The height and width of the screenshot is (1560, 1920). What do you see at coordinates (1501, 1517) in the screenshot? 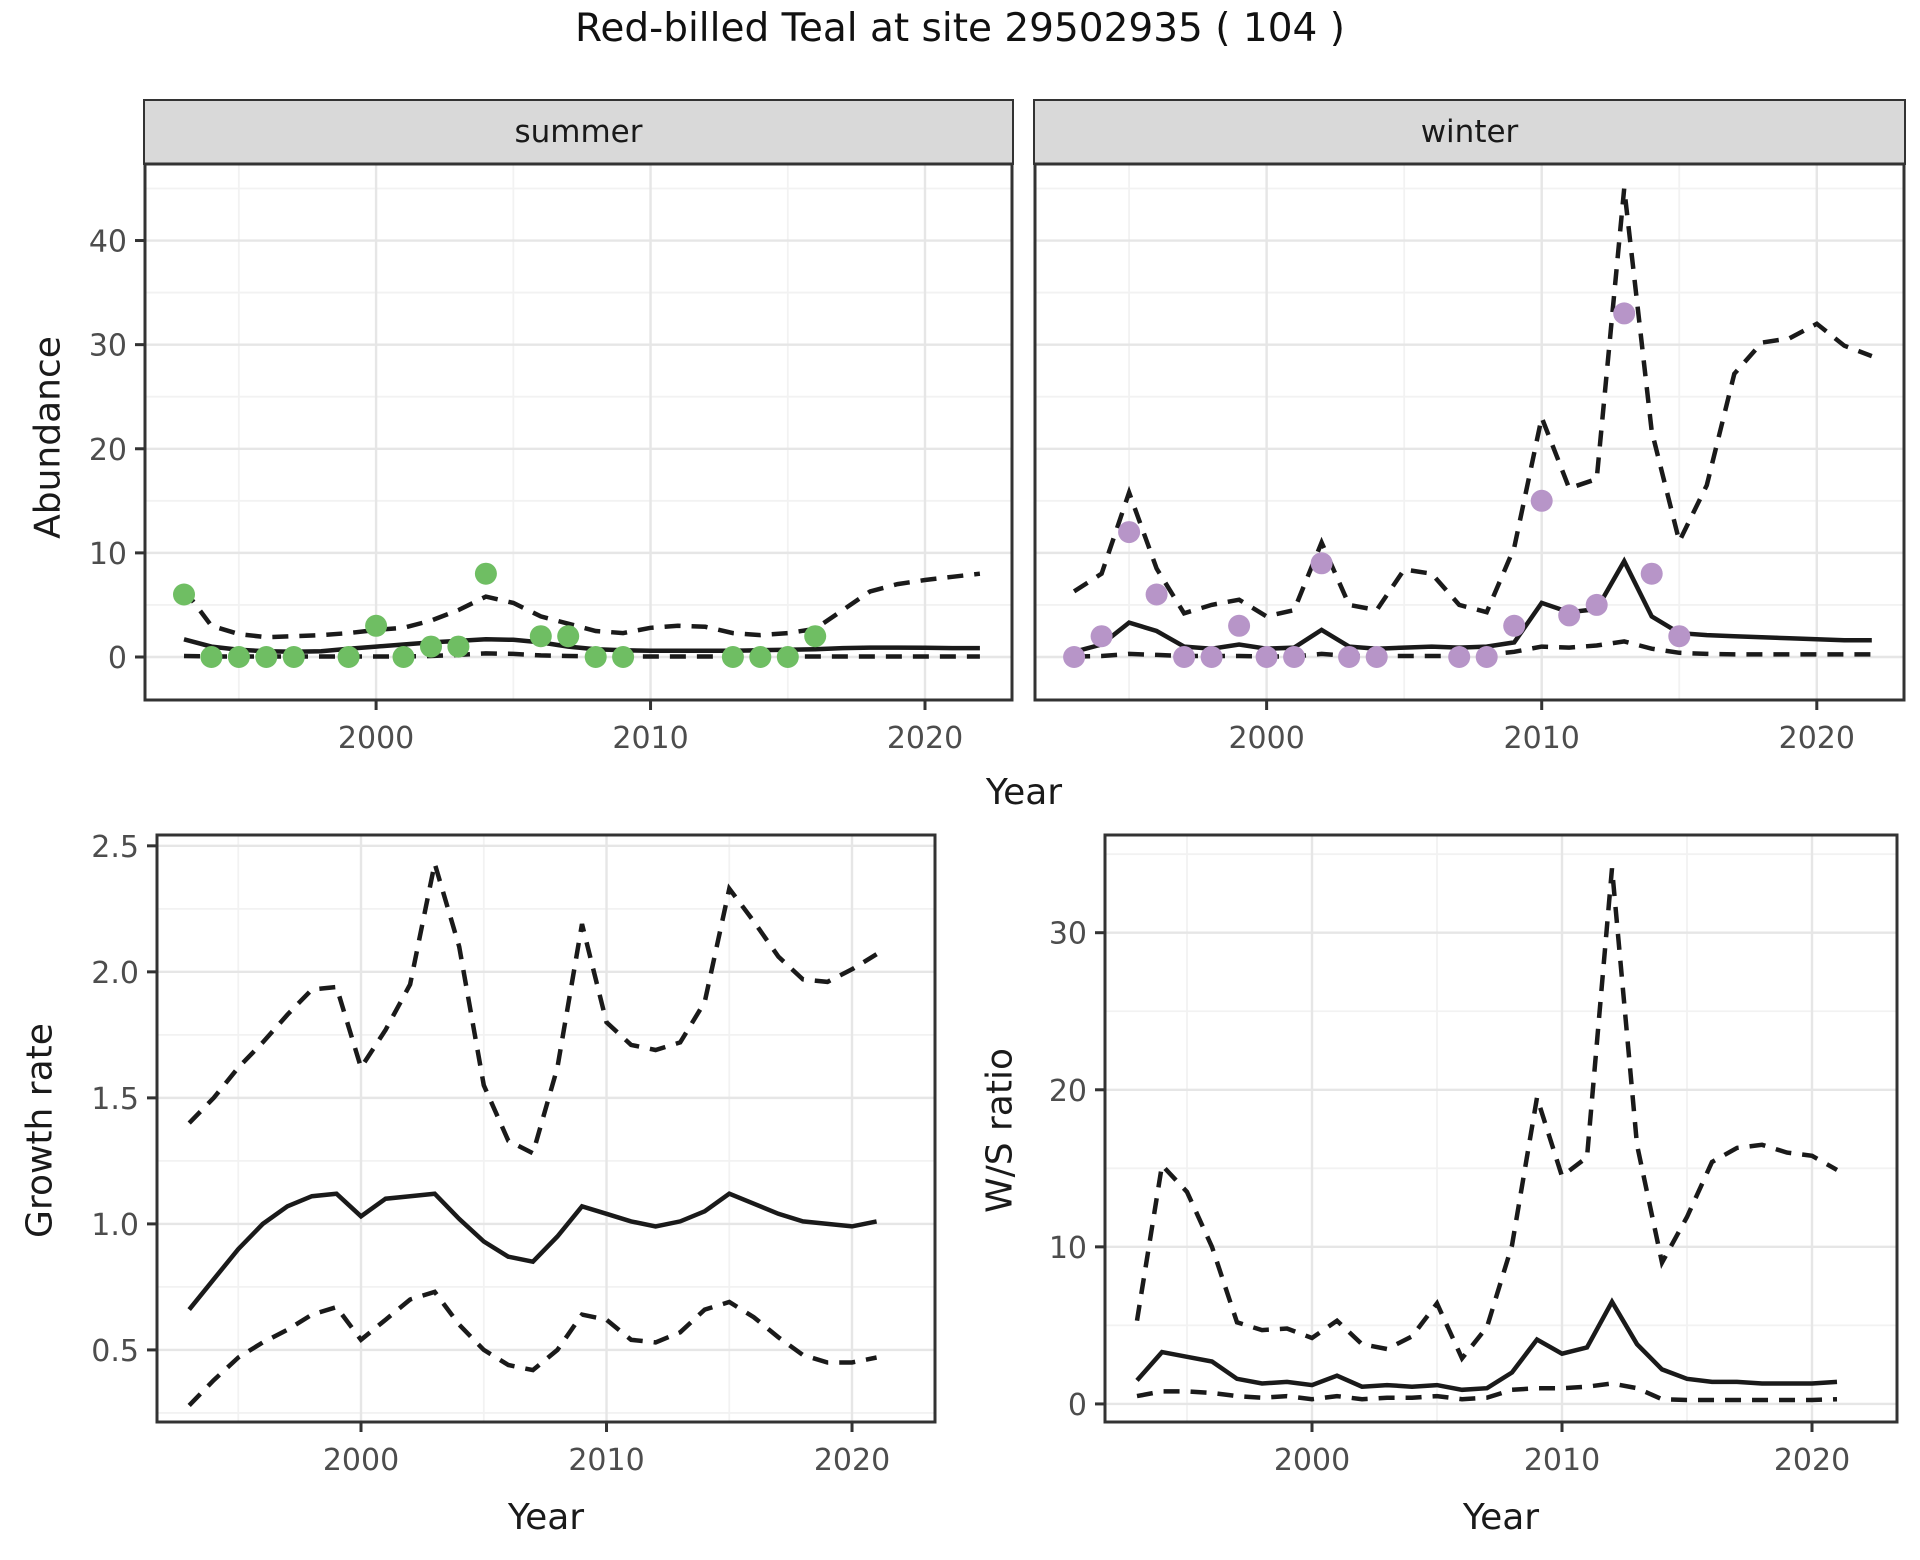
I see `year-axis-label-ws: Year` at bounding box center [1501, 1517].